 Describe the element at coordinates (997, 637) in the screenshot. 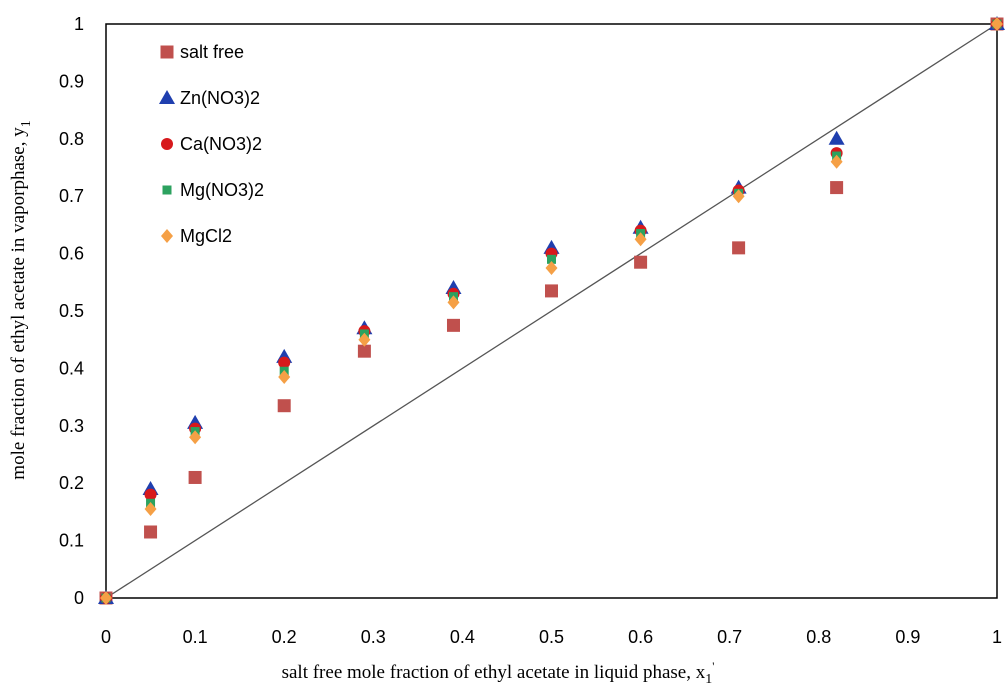

I see `x-tick-label: 1` at that location.